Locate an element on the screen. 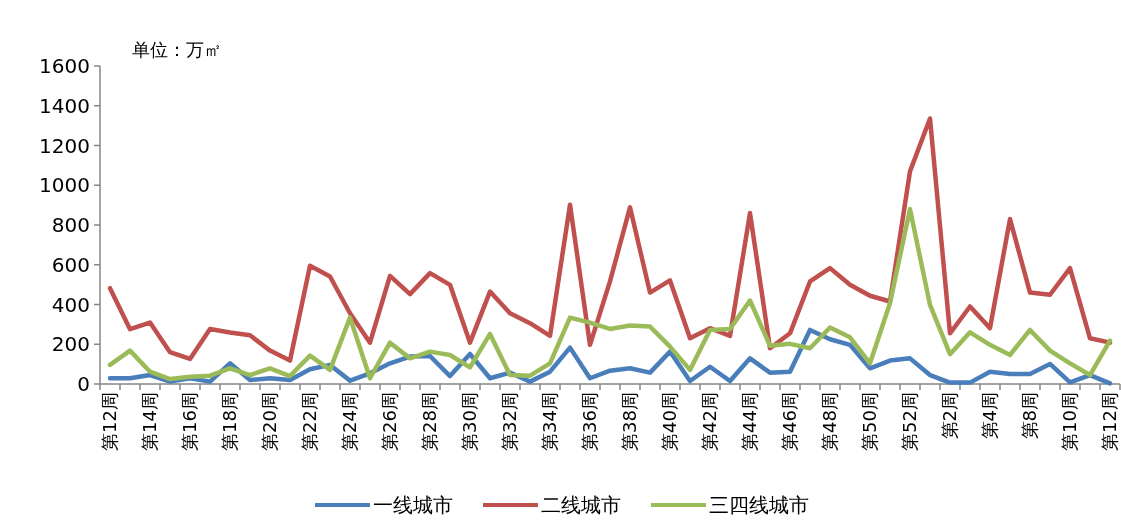  x-tick-label: 第40周 is located at coordinates (669, 421).